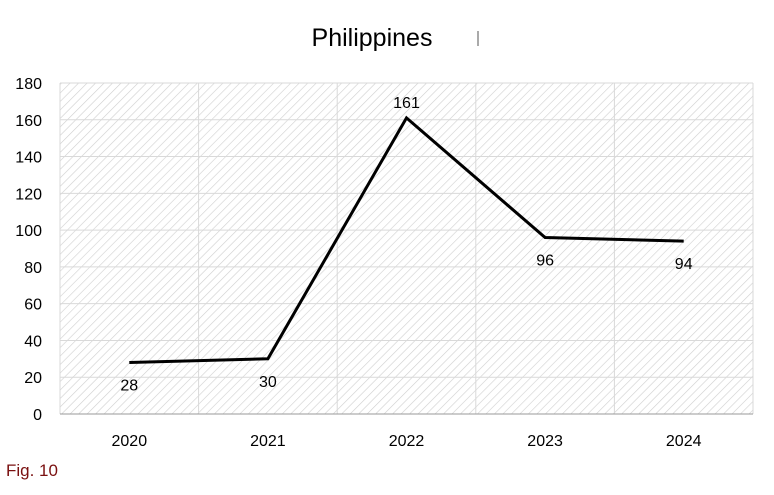 Image resolution: width=774 pixels, height=495 pixels. Describe the element at coordinates (268, 441) in the screenshot. I see `x-tick-label: 2021` at that location.